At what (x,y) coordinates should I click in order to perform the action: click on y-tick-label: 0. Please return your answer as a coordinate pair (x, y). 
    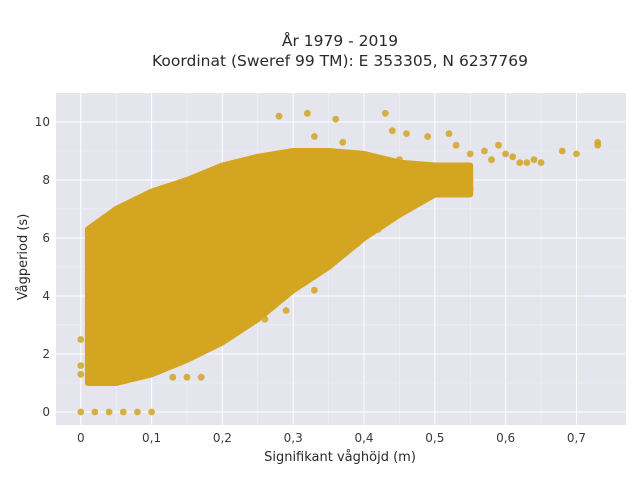
    Looking at the image, I should click on (46, 412).